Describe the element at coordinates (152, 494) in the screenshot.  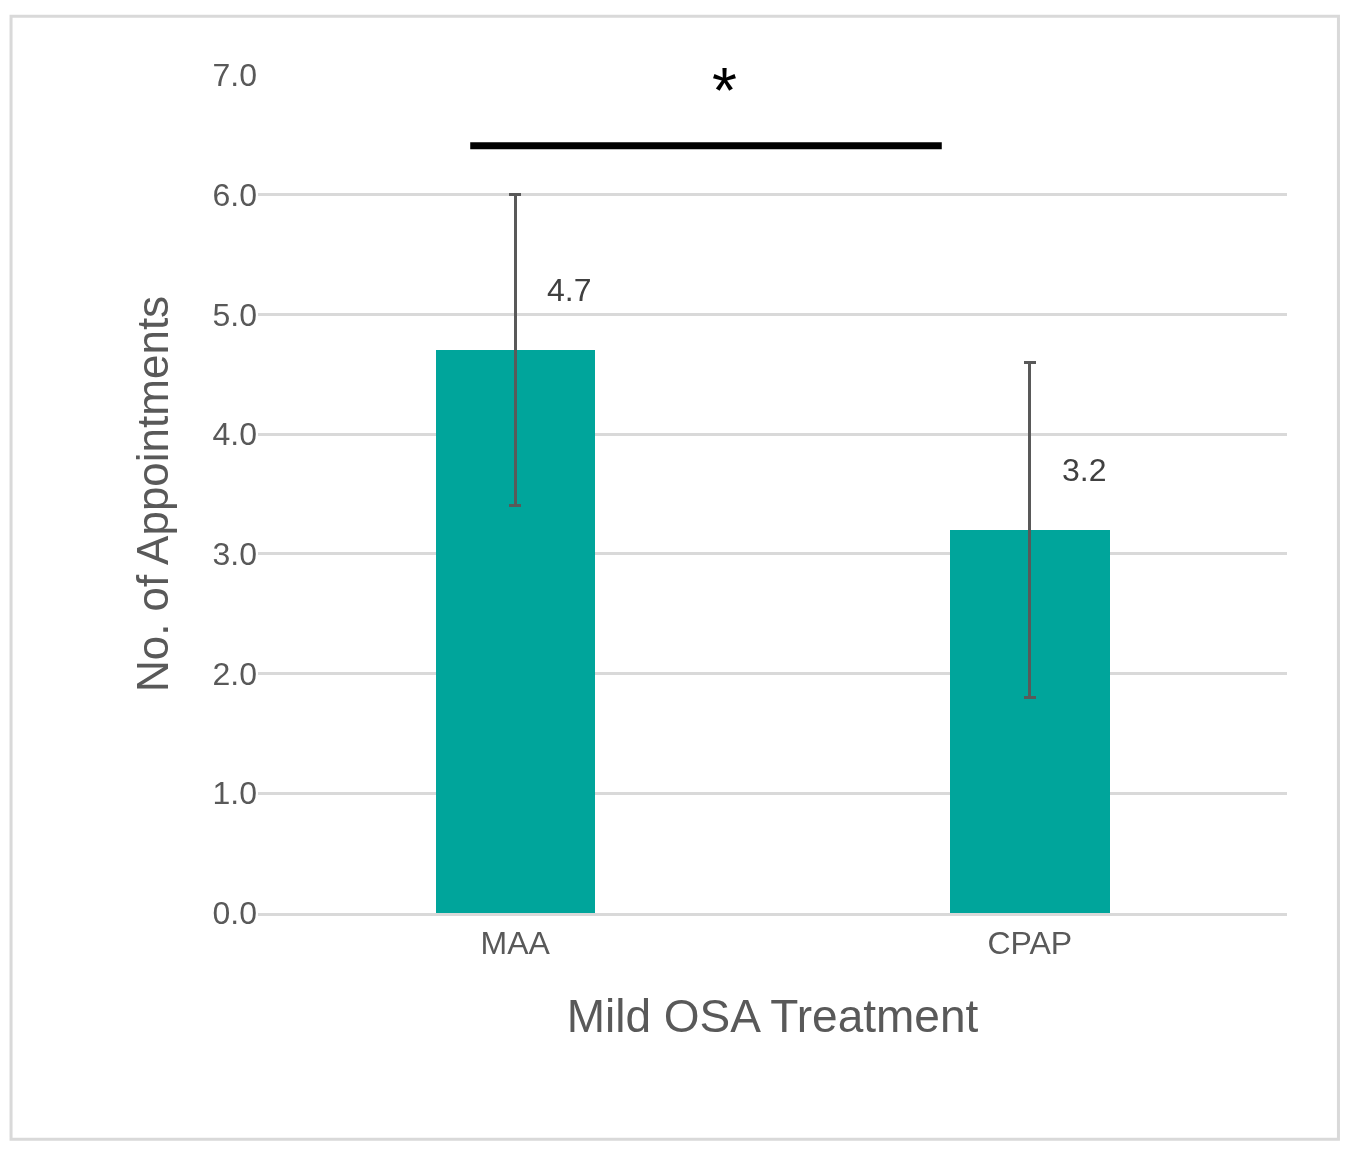
I see `y-axis-title: No. of Appointments` at that location.